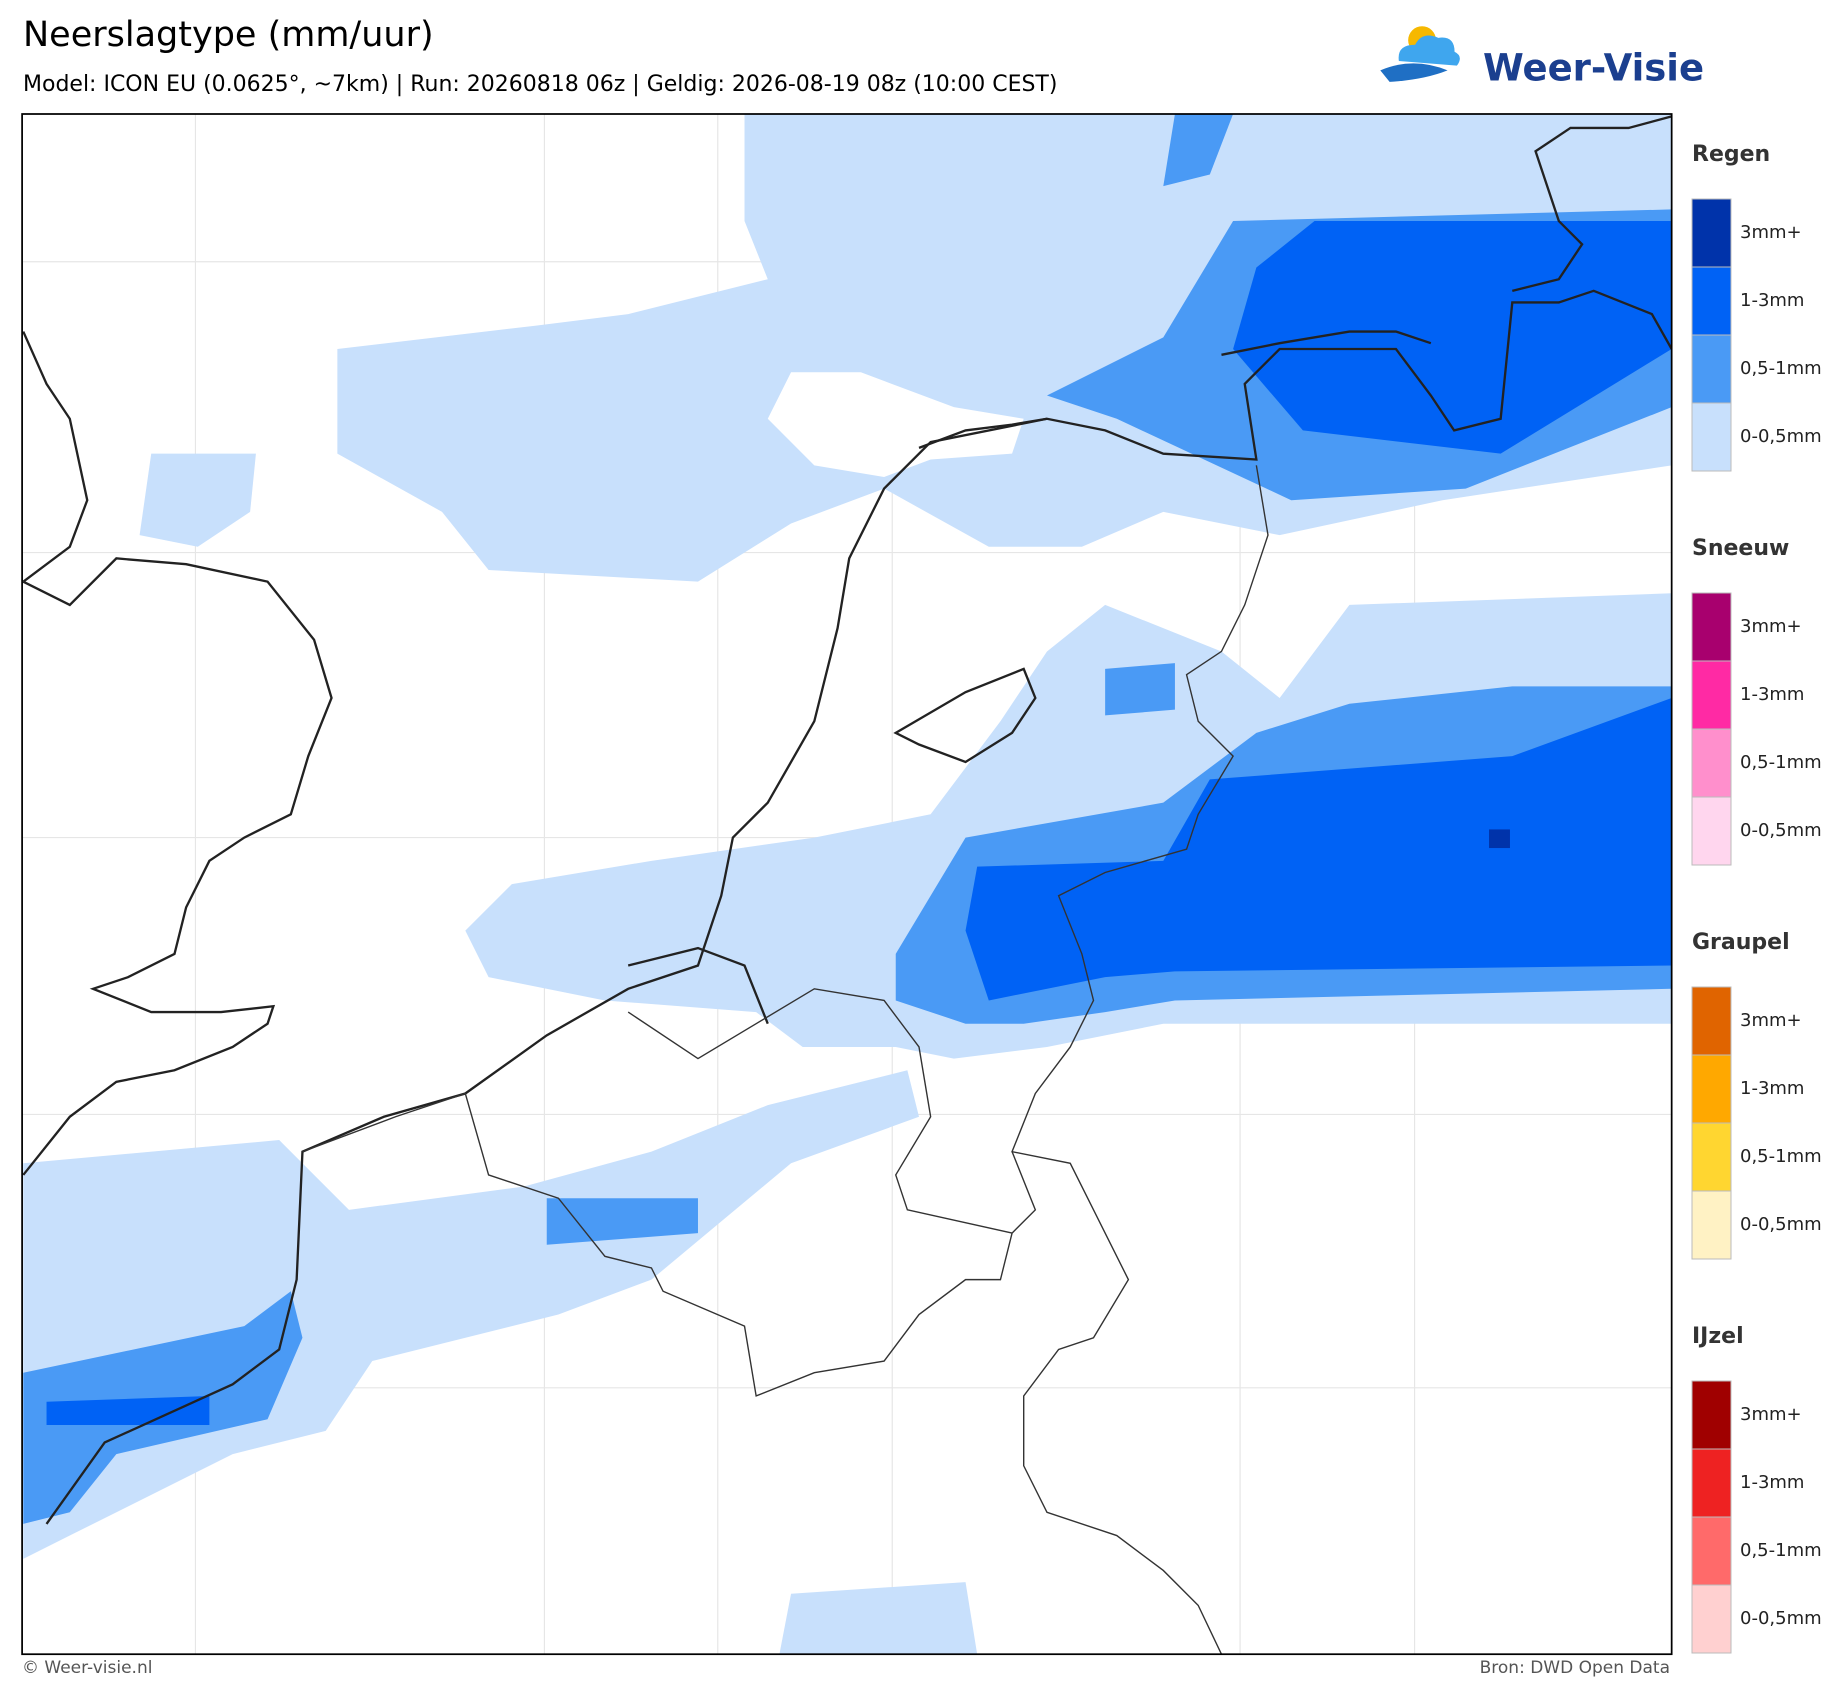  What do you see at coordinates (87, 1668) in the screenshot?
I see `footer-credit: © Weer-visie.nl` at bounding box center [87, 1668].